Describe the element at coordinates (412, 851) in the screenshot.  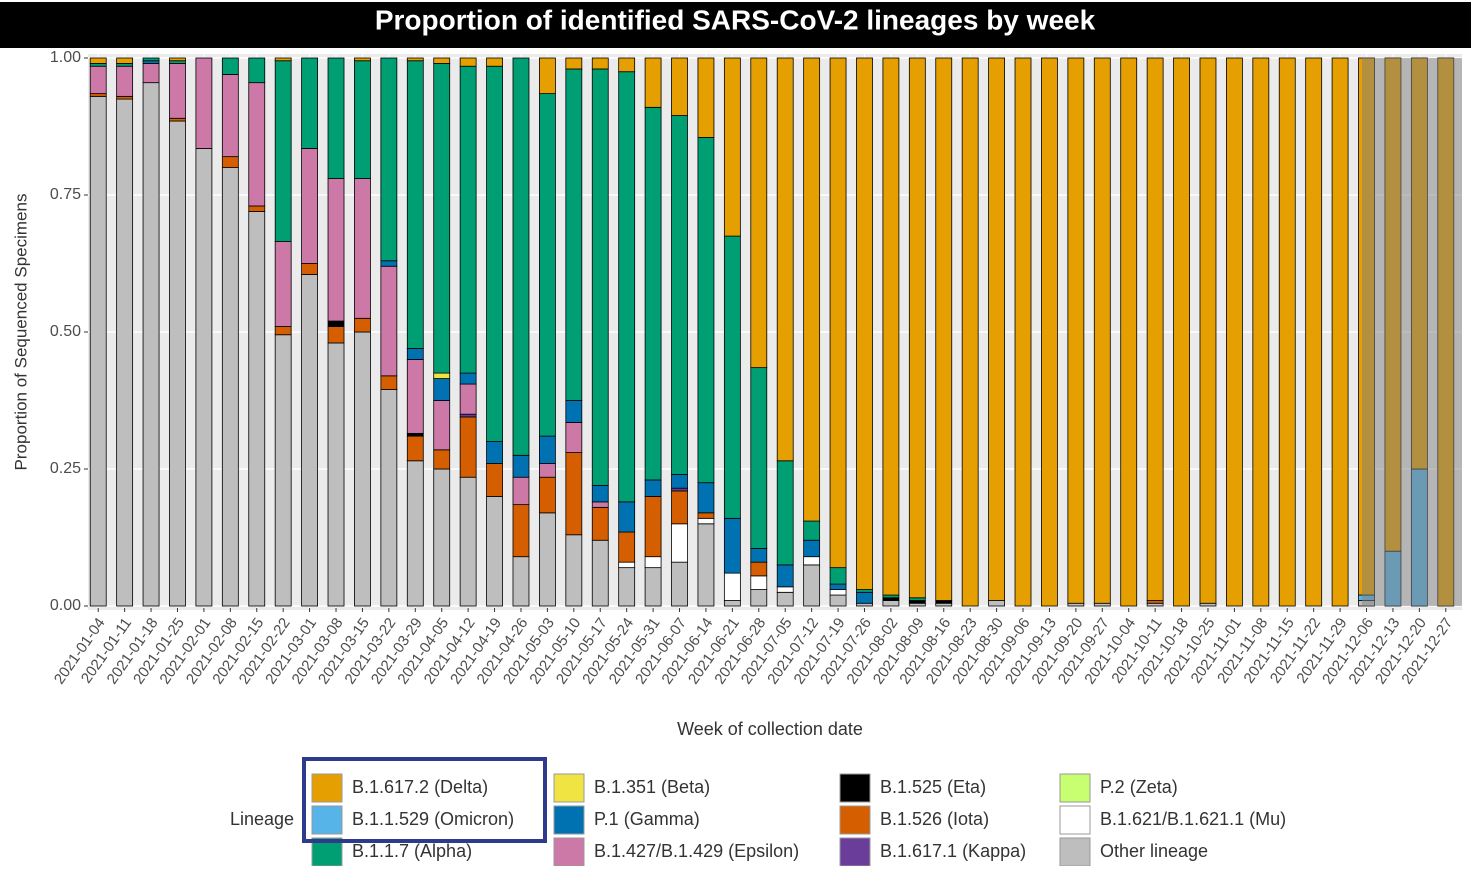
I see `legend-label: B.1.1.7 (Alpha)` at that location.